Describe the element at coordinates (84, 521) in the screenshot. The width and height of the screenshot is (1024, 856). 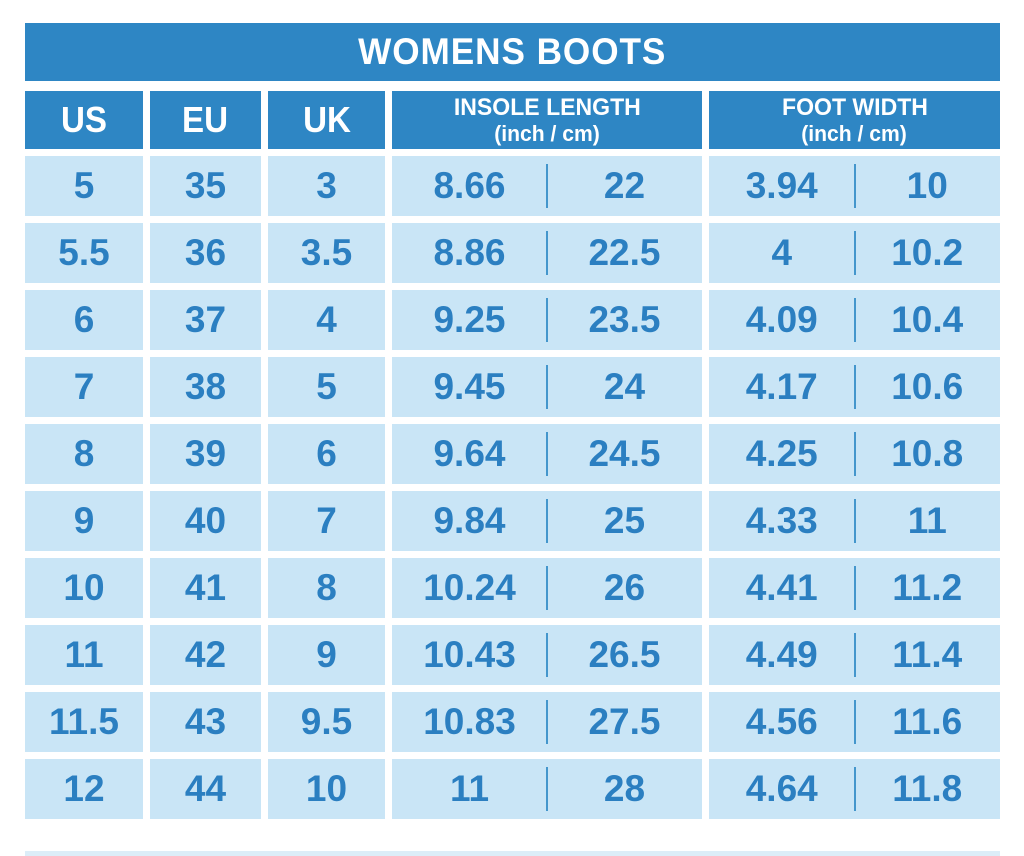
I see `us-cell: 9` at that location.